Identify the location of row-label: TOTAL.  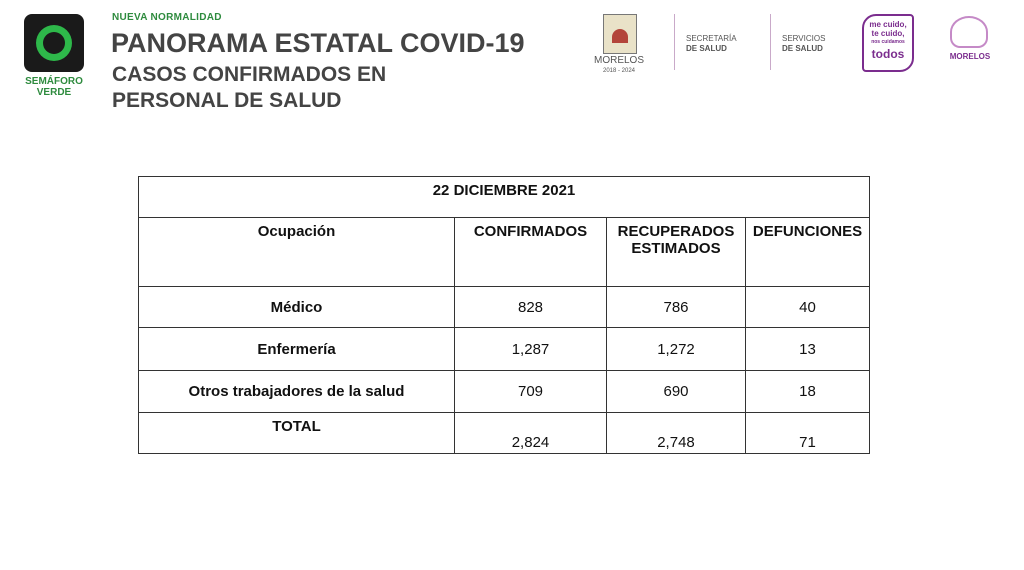
(296, 433).